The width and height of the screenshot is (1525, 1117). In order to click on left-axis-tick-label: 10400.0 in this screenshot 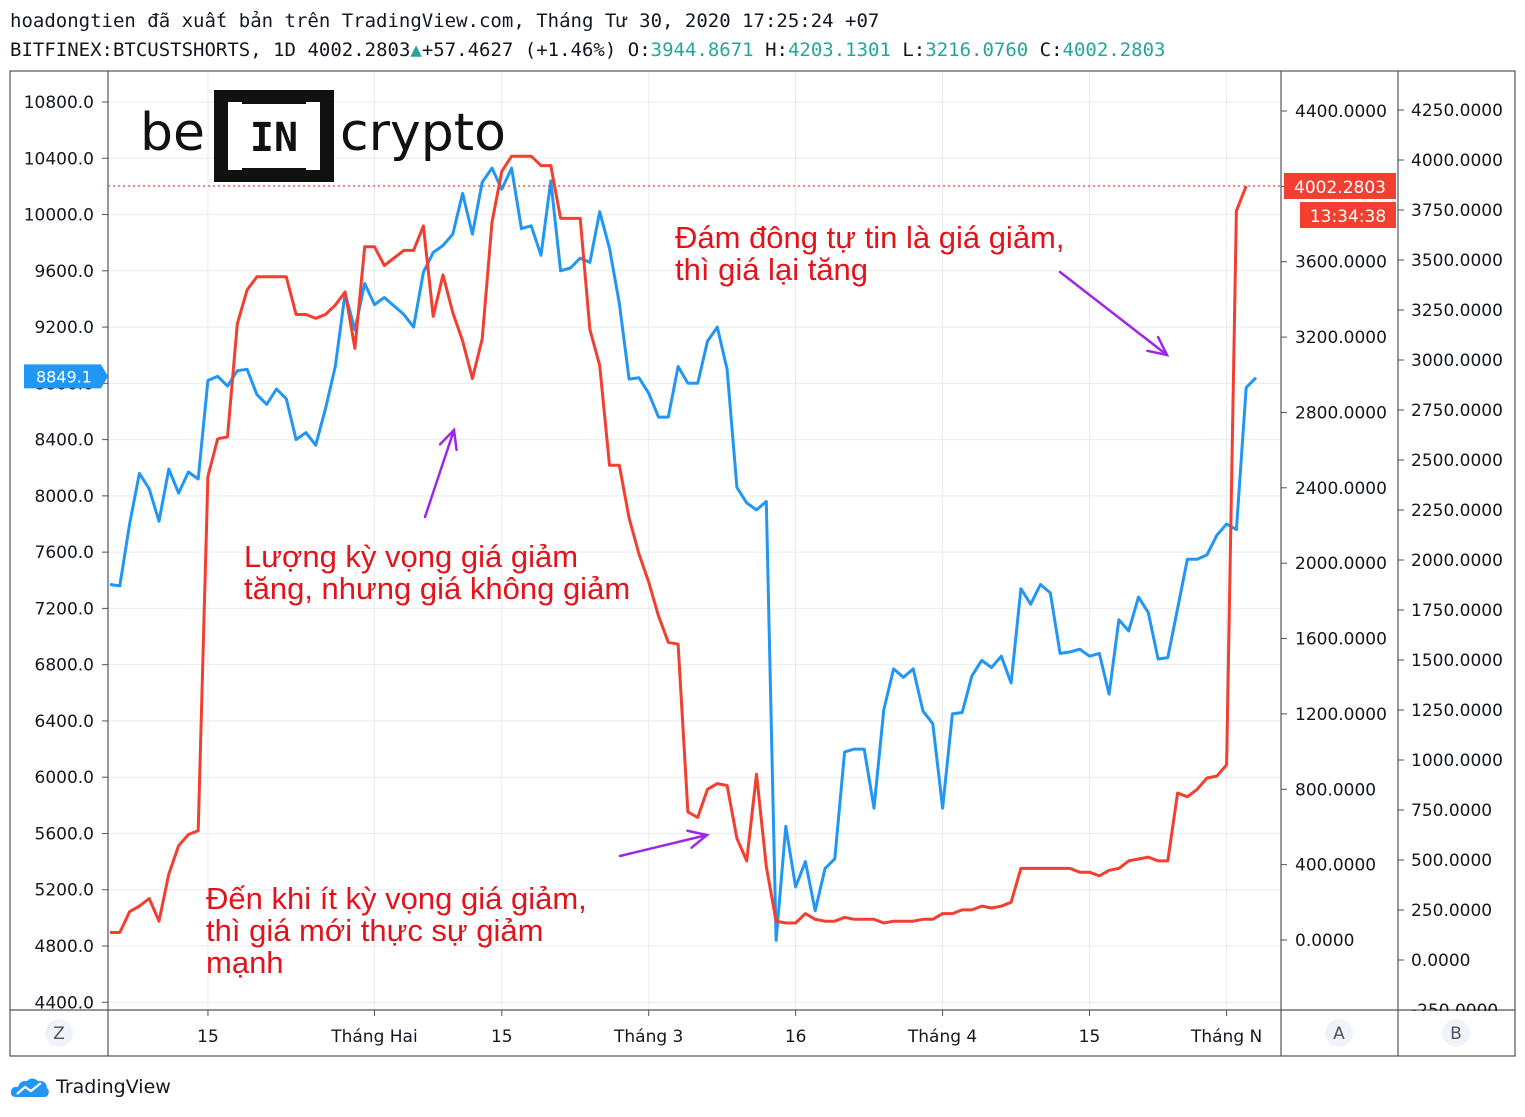, I will do `click(59, 159)`.